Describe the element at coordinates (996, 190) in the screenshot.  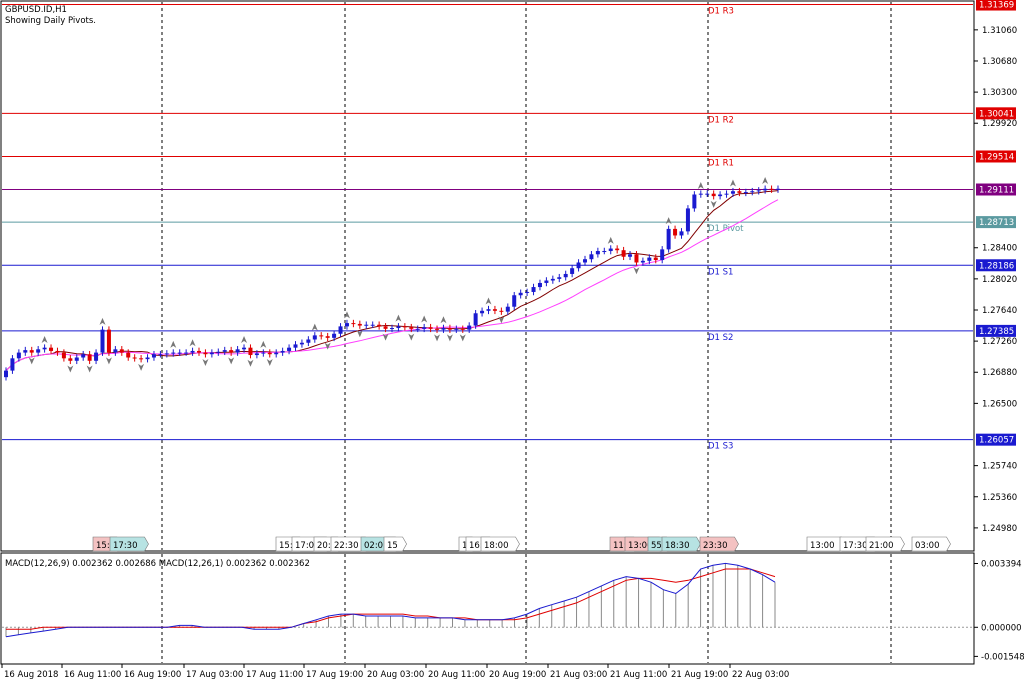
I see `current-price-label: 1.29111` at that location.